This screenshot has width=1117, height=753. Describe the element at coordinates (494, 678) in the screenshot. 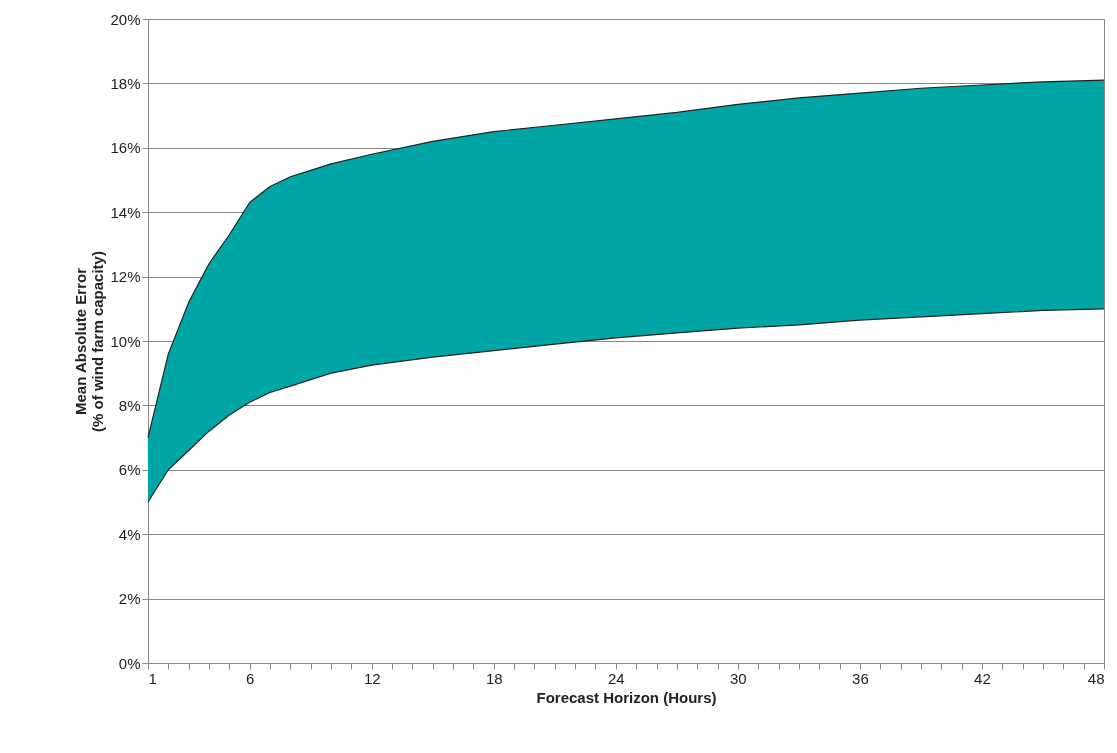

I see `x-tick-label: 18` at that location.